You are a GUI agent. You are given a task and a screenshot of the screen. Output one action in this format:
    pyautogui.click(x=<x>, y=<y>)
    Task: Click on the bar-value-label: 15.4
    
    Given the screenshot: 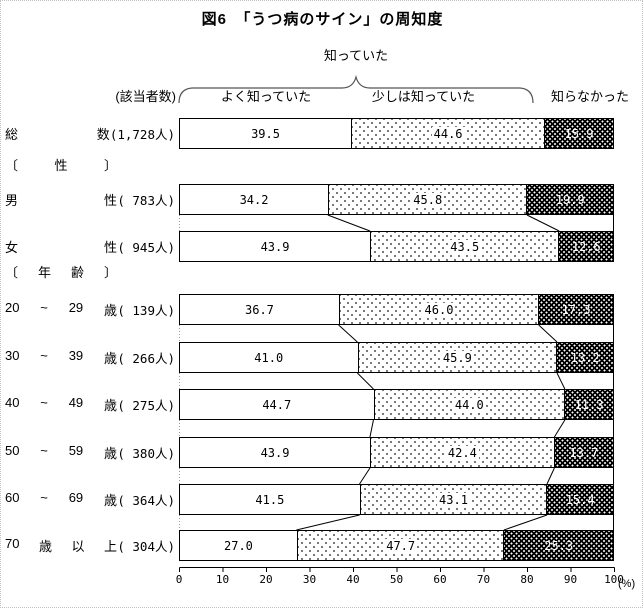 What is the action you would take?
    pyautogui.click(x=580, y=499)
    